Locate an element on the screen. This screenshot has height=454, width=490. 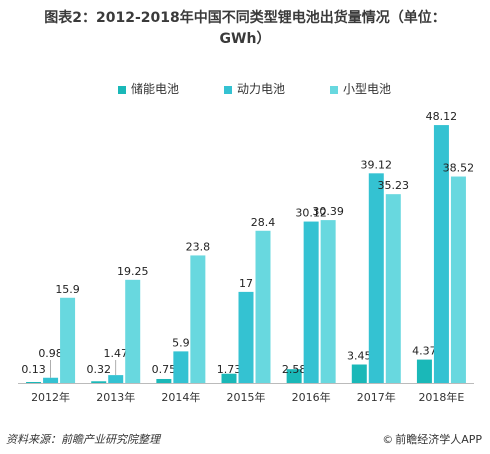
data-label-1-6: 48.12 is located at coordinates (442, 116).